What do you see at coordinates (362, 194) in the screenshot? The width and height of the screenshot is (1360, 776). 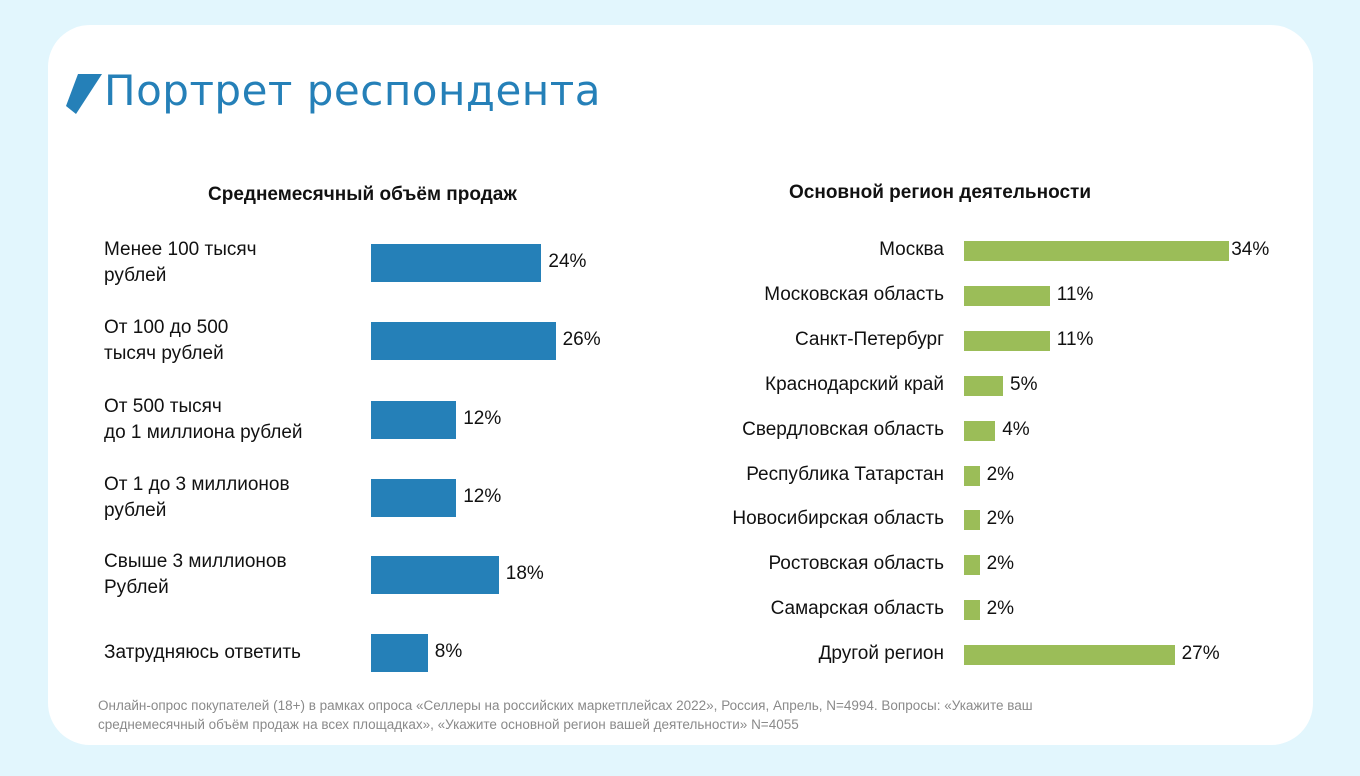 I see `left-chart-title: Среднемесячный объём продаж` at bounding box center [362, 194].